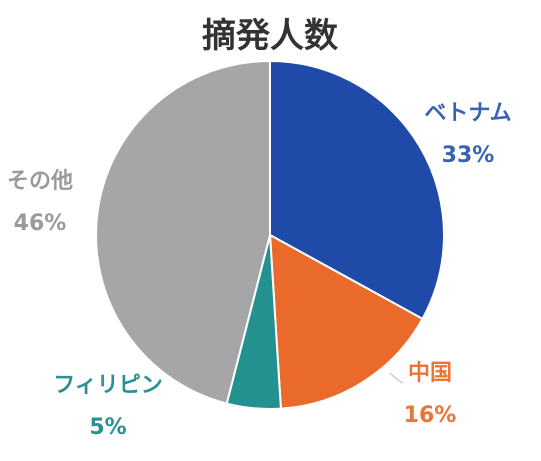 Image resolution: width=541 pixels, height=461 pixels. I want to click on slice-value-label: 5%, so click(107, 427).